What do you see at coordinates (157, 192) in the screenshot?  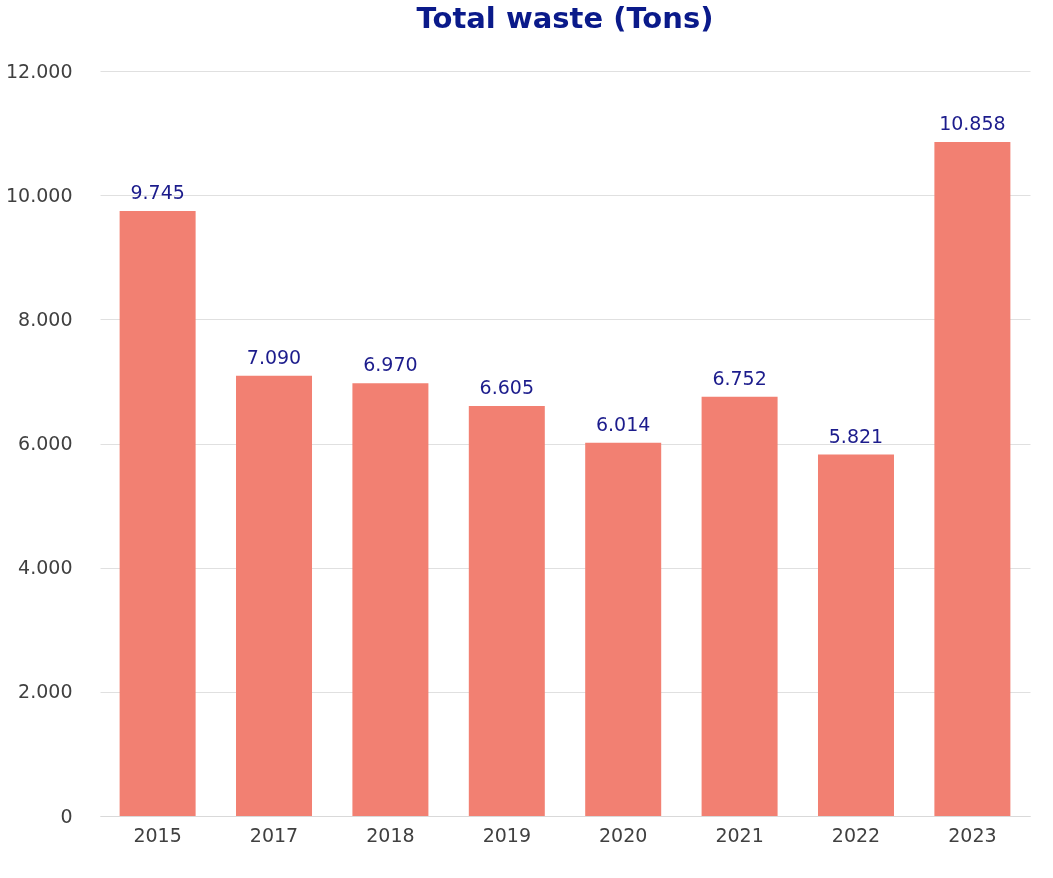 I see `data-label: 9.745` at bounding box center [157, 192].